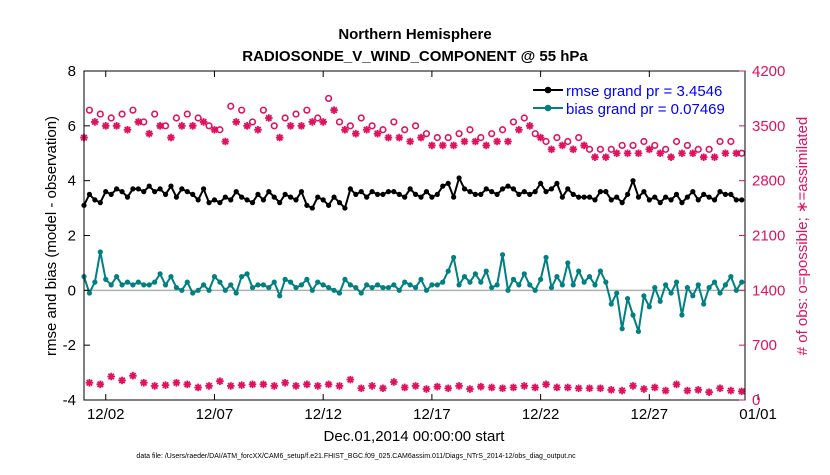 The image size is (830, 475). I want to click on y-left-tick-label: 6, so click(72, 126).